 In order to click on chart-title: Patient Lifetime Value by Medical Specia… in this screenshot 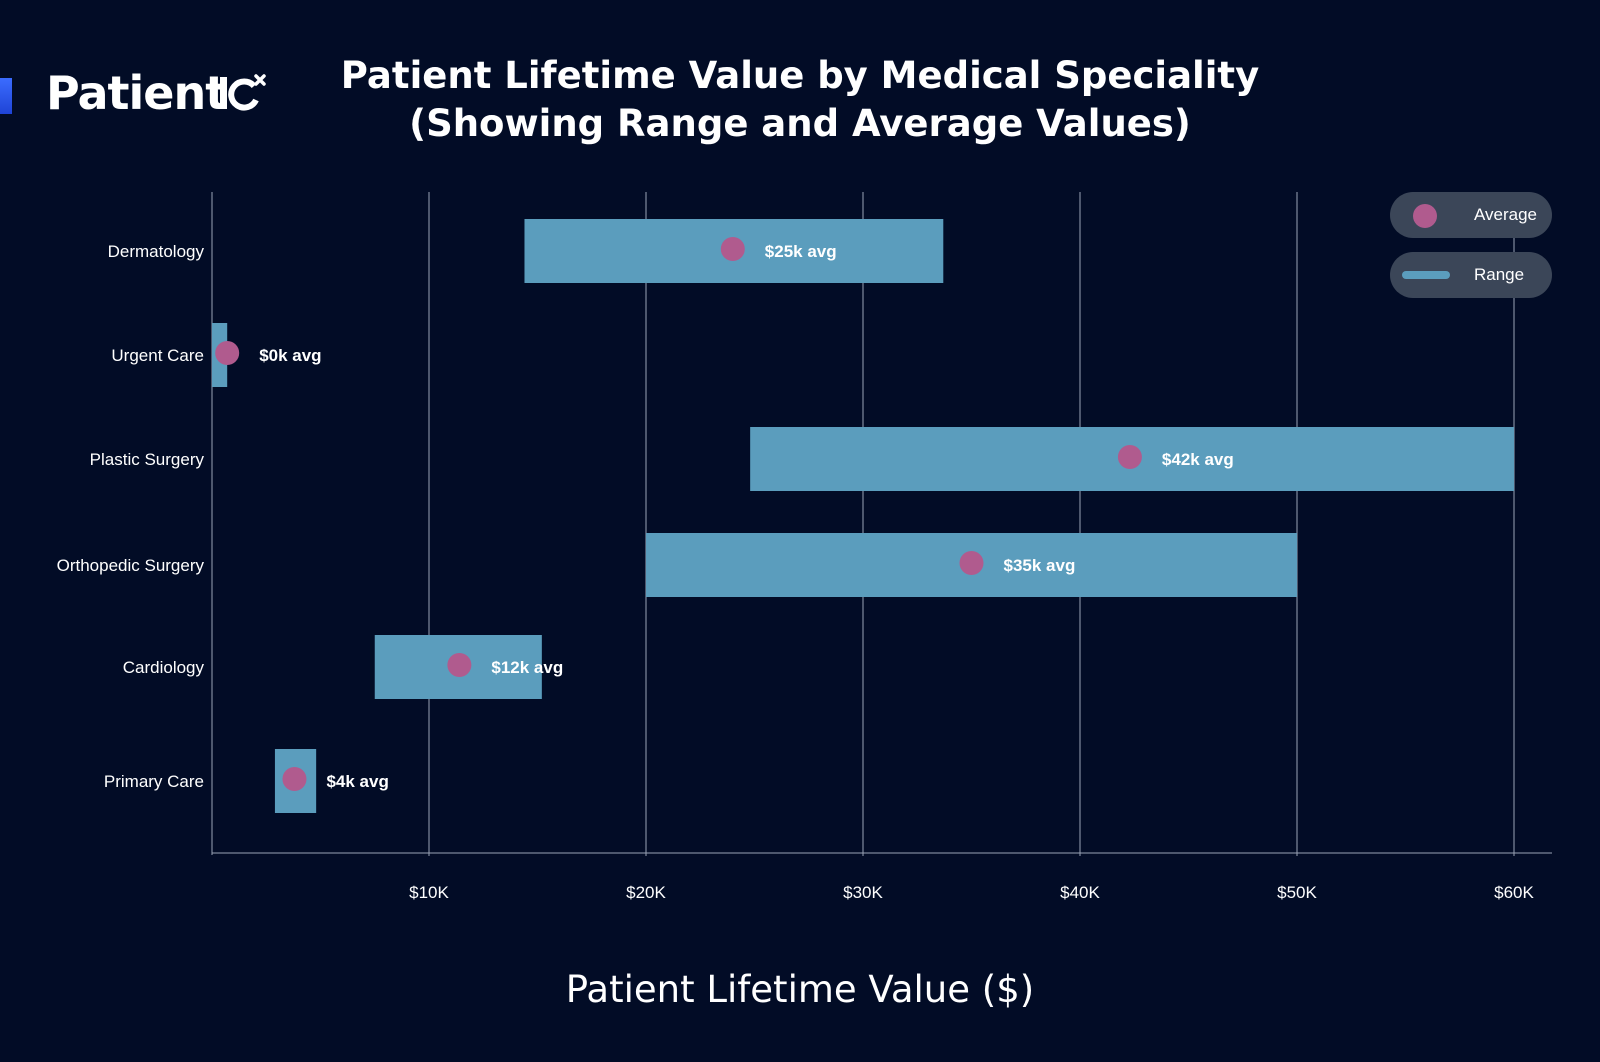, I will do `click(800, 75)`.